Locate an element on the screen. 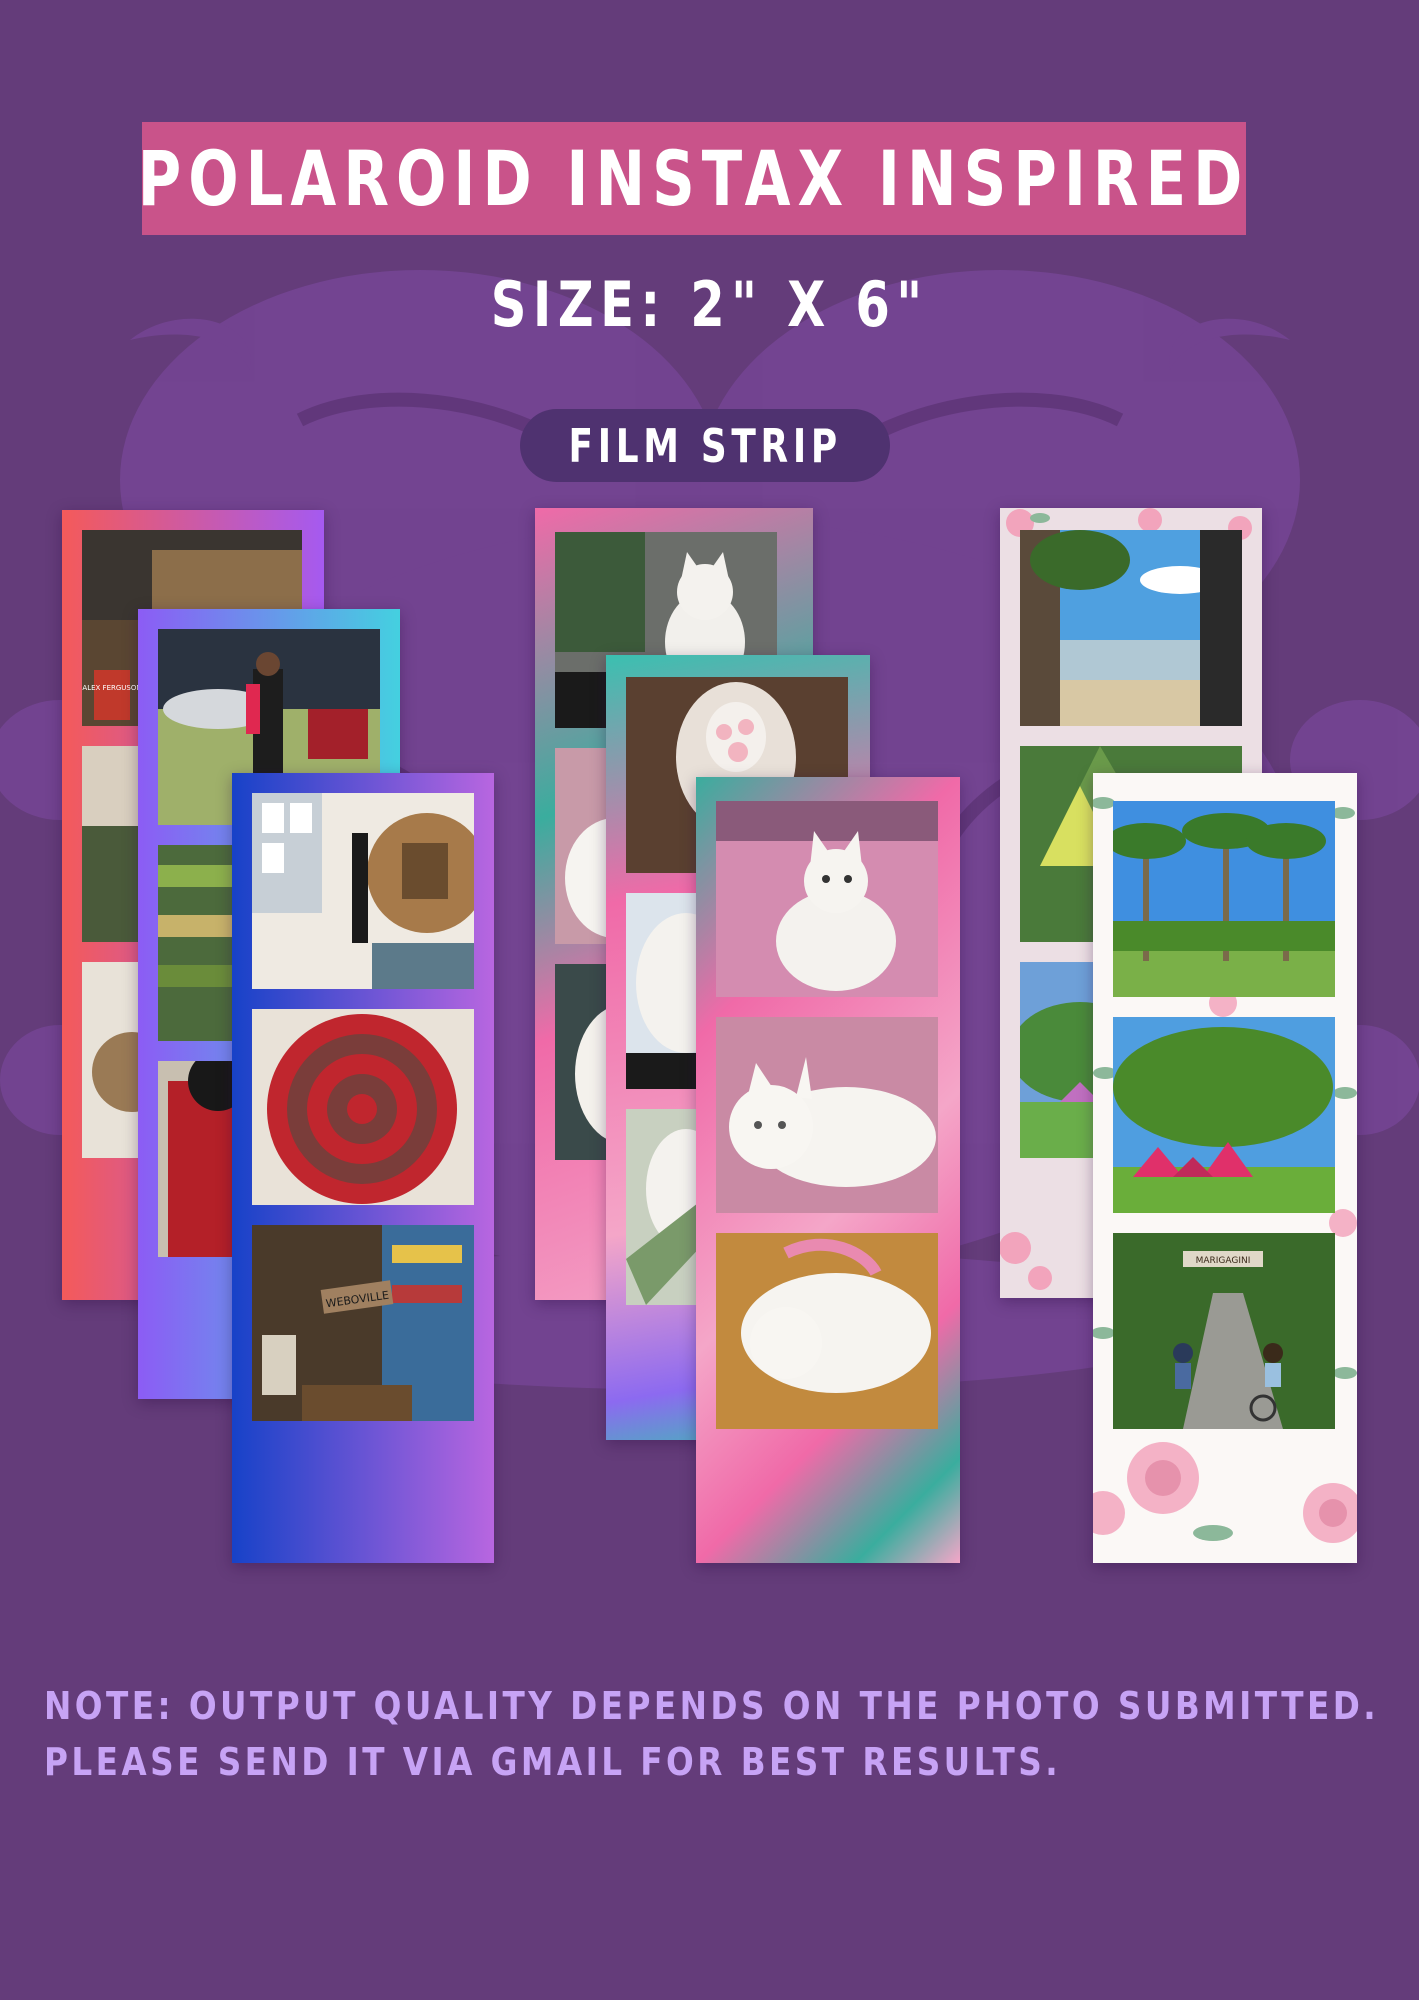  title-banner: POLAROID INSTAX INSPIRED is located at coordinates (692, 178).